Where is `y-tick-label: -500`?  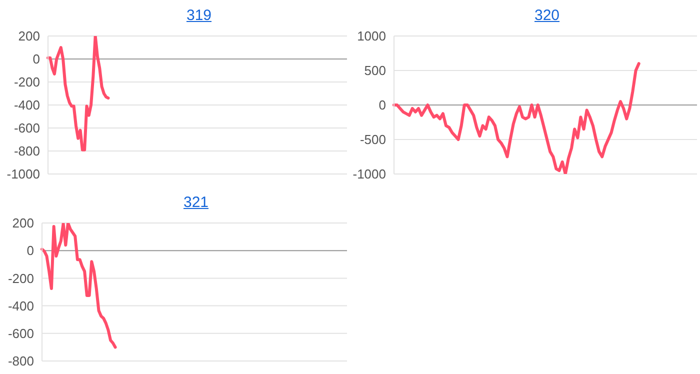 y-tick-label: -500 is located at coordinates (373, 140).